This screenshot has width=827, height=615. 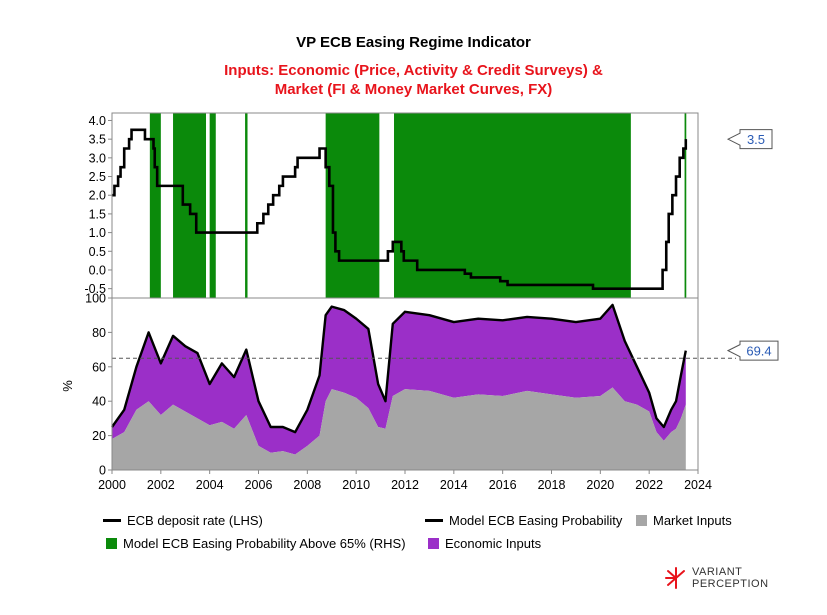 I want to click on y-tick-label: 3.5, so click(x=97, y=140).